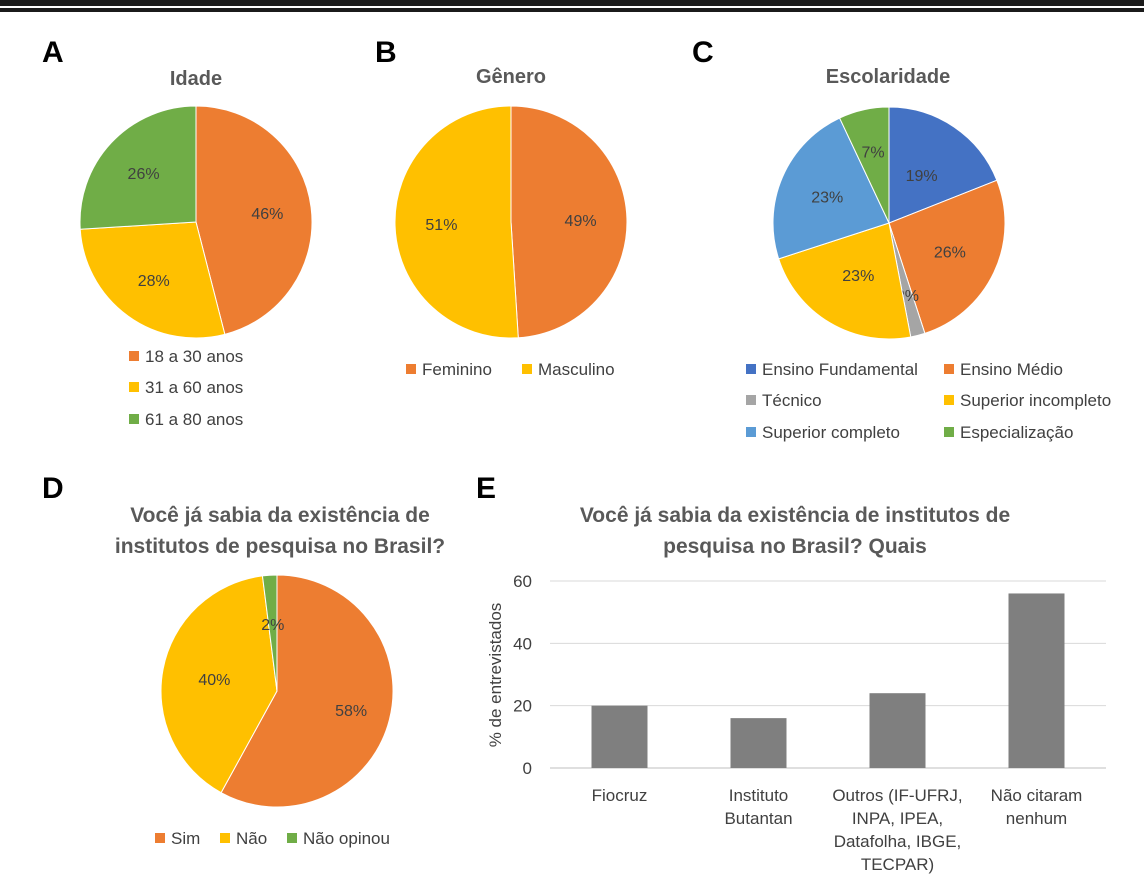 Image resolution: width=1144 pixels, height=893 pixels. Describe the element at coordinates (194, 387) in the screenshot. I see `legend-item-a-1: 31 a 60 anos` at that location.